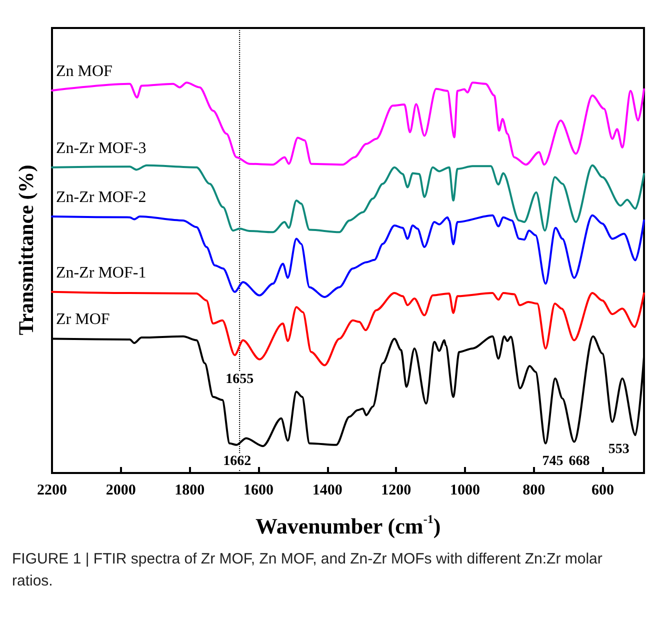  What do you see at coordinates (237, 461) in the screenshot?
I see `annotation: 1662` at bounding box center [237, 461].